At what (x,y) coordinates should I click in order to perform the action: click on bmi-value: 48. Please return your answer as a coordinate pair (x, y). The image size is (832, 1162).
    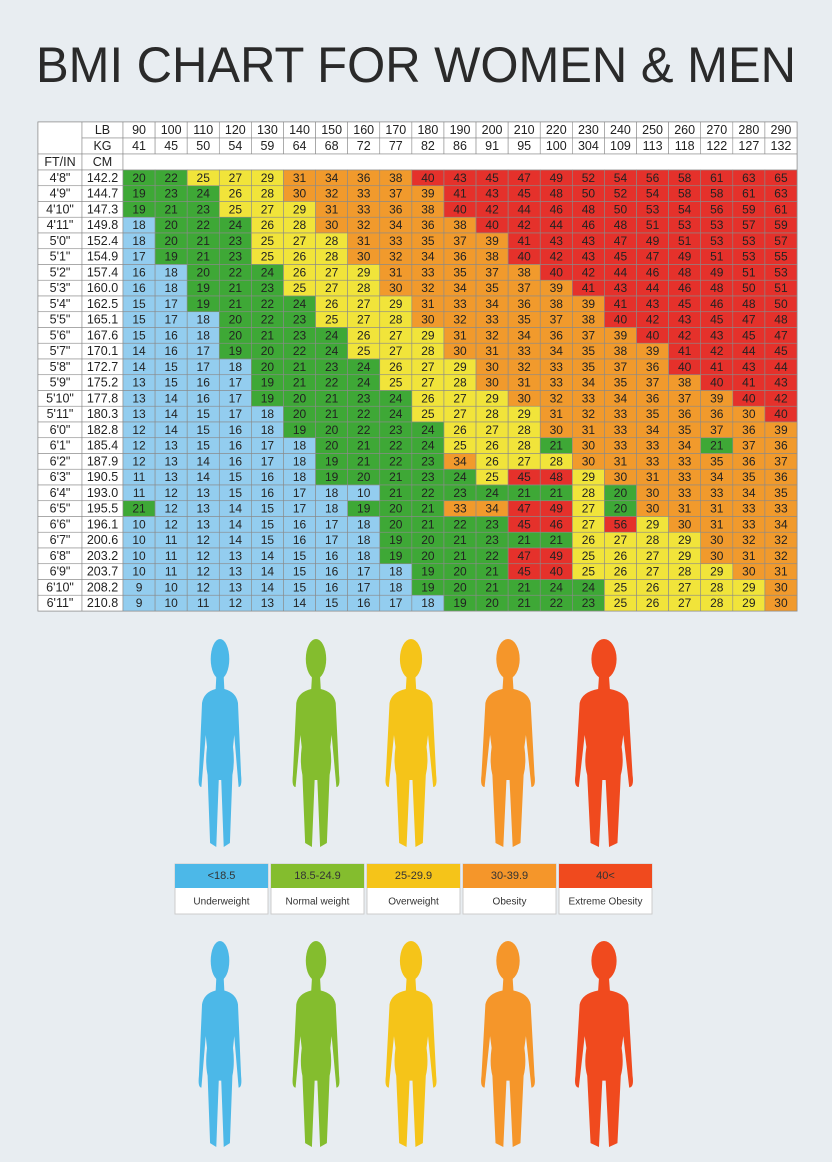
    Looking at the image, I should click on (685, 272).